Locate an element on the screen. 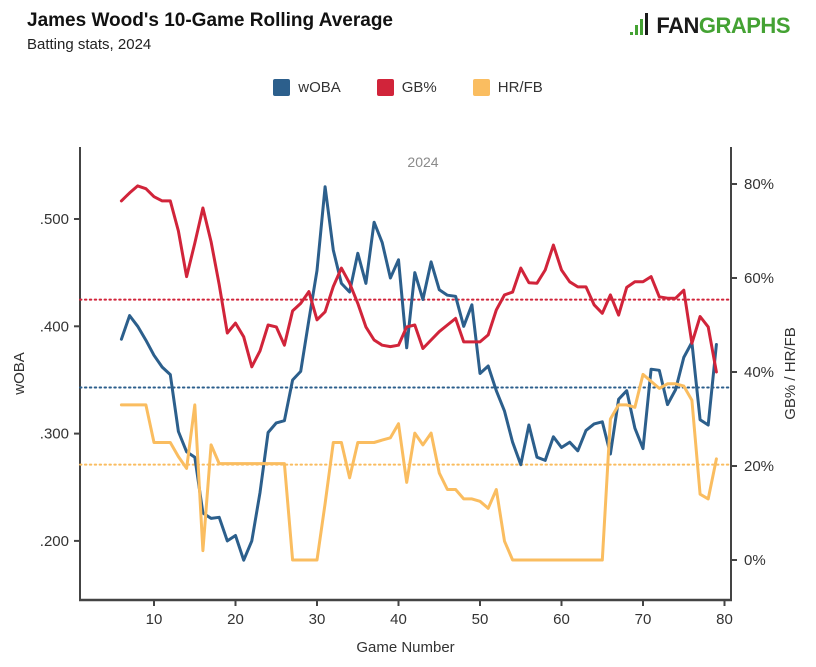  legend-item-woba: wOBA is located at coordinates (307, 87).